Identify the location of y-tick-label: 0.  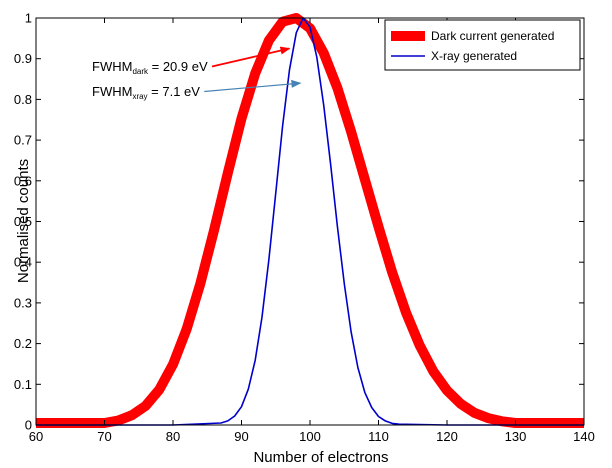
(28, 425).